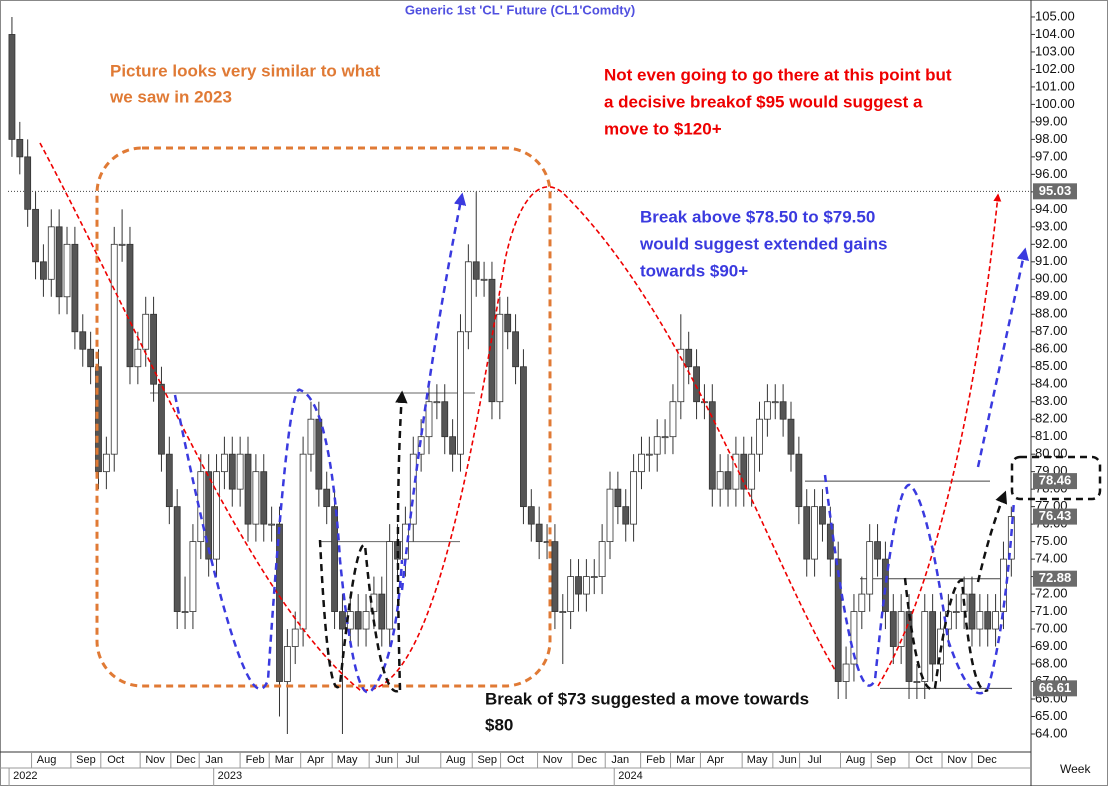 Image resolution: width=1108 pixels, height=786 pixels. I want to click on y-tick-label: 84.00, so click(1051, 383).